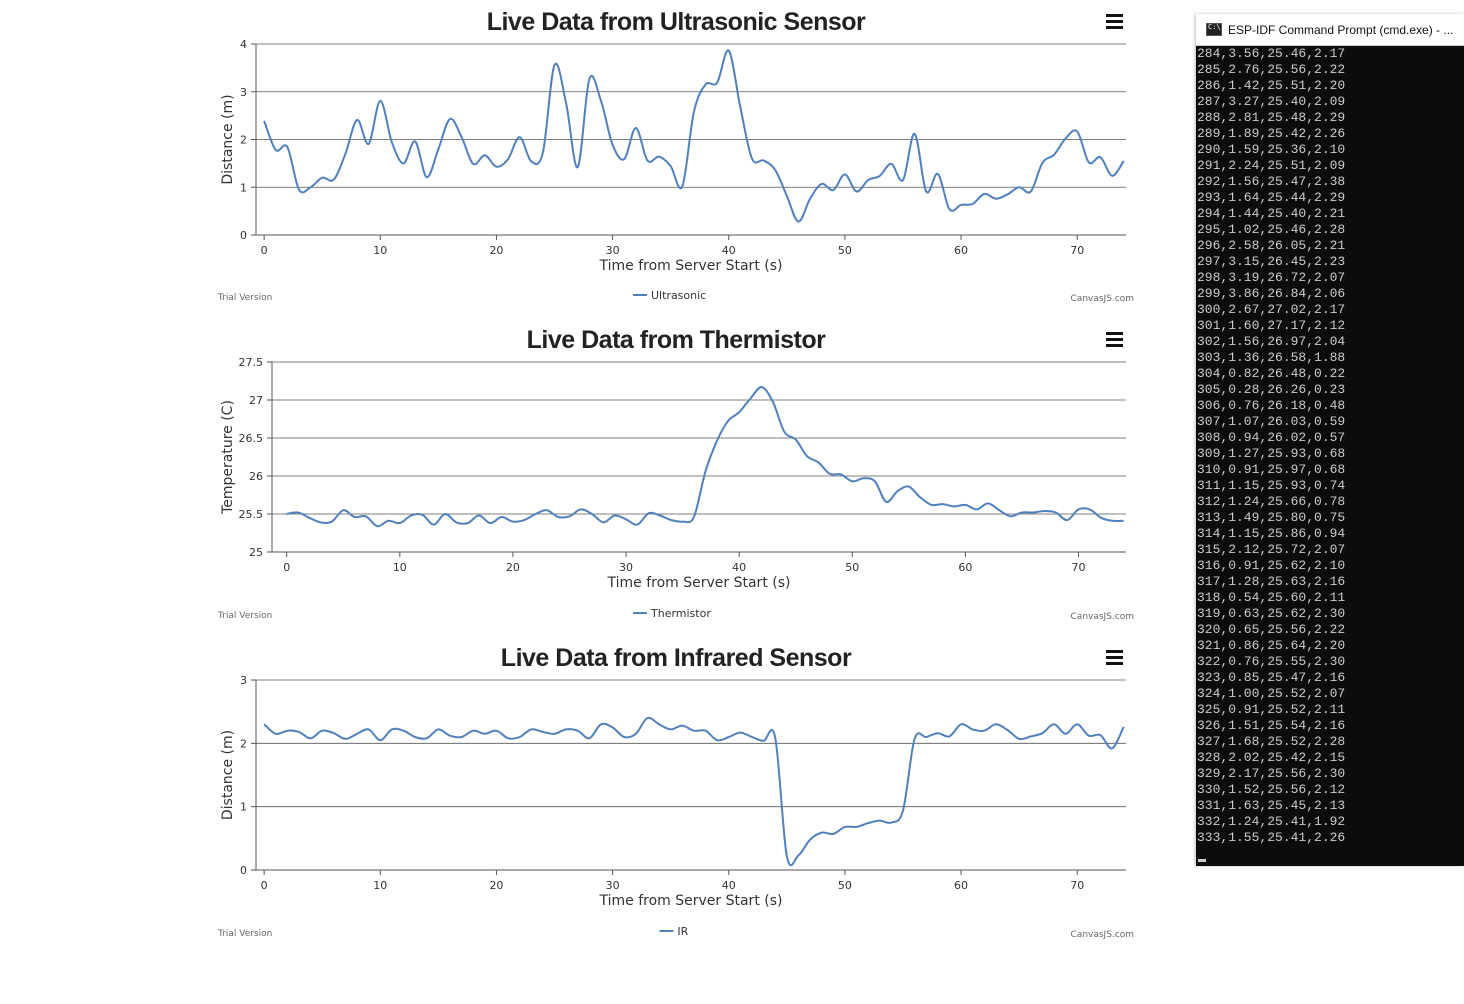 The image size is (1464, 1004). I want to click on console-line: 319,0.63,25.62,2.30, so click(1271, 613).